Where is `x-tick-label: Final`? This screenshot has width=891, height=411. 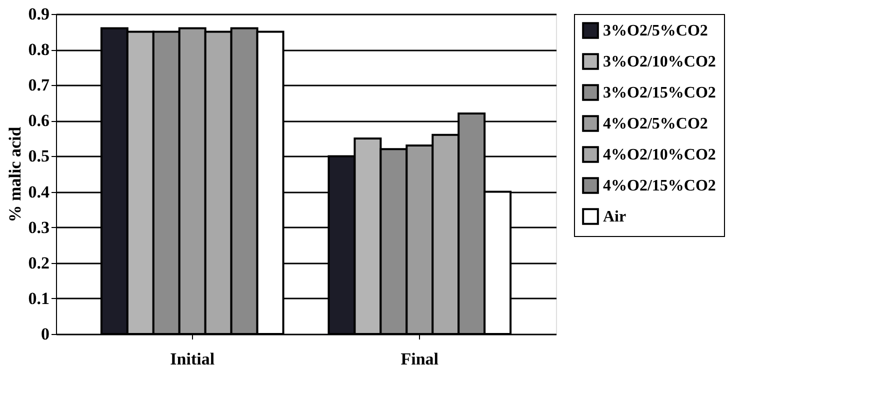
x-tick-label: Final is located at coordinates (419, 359).